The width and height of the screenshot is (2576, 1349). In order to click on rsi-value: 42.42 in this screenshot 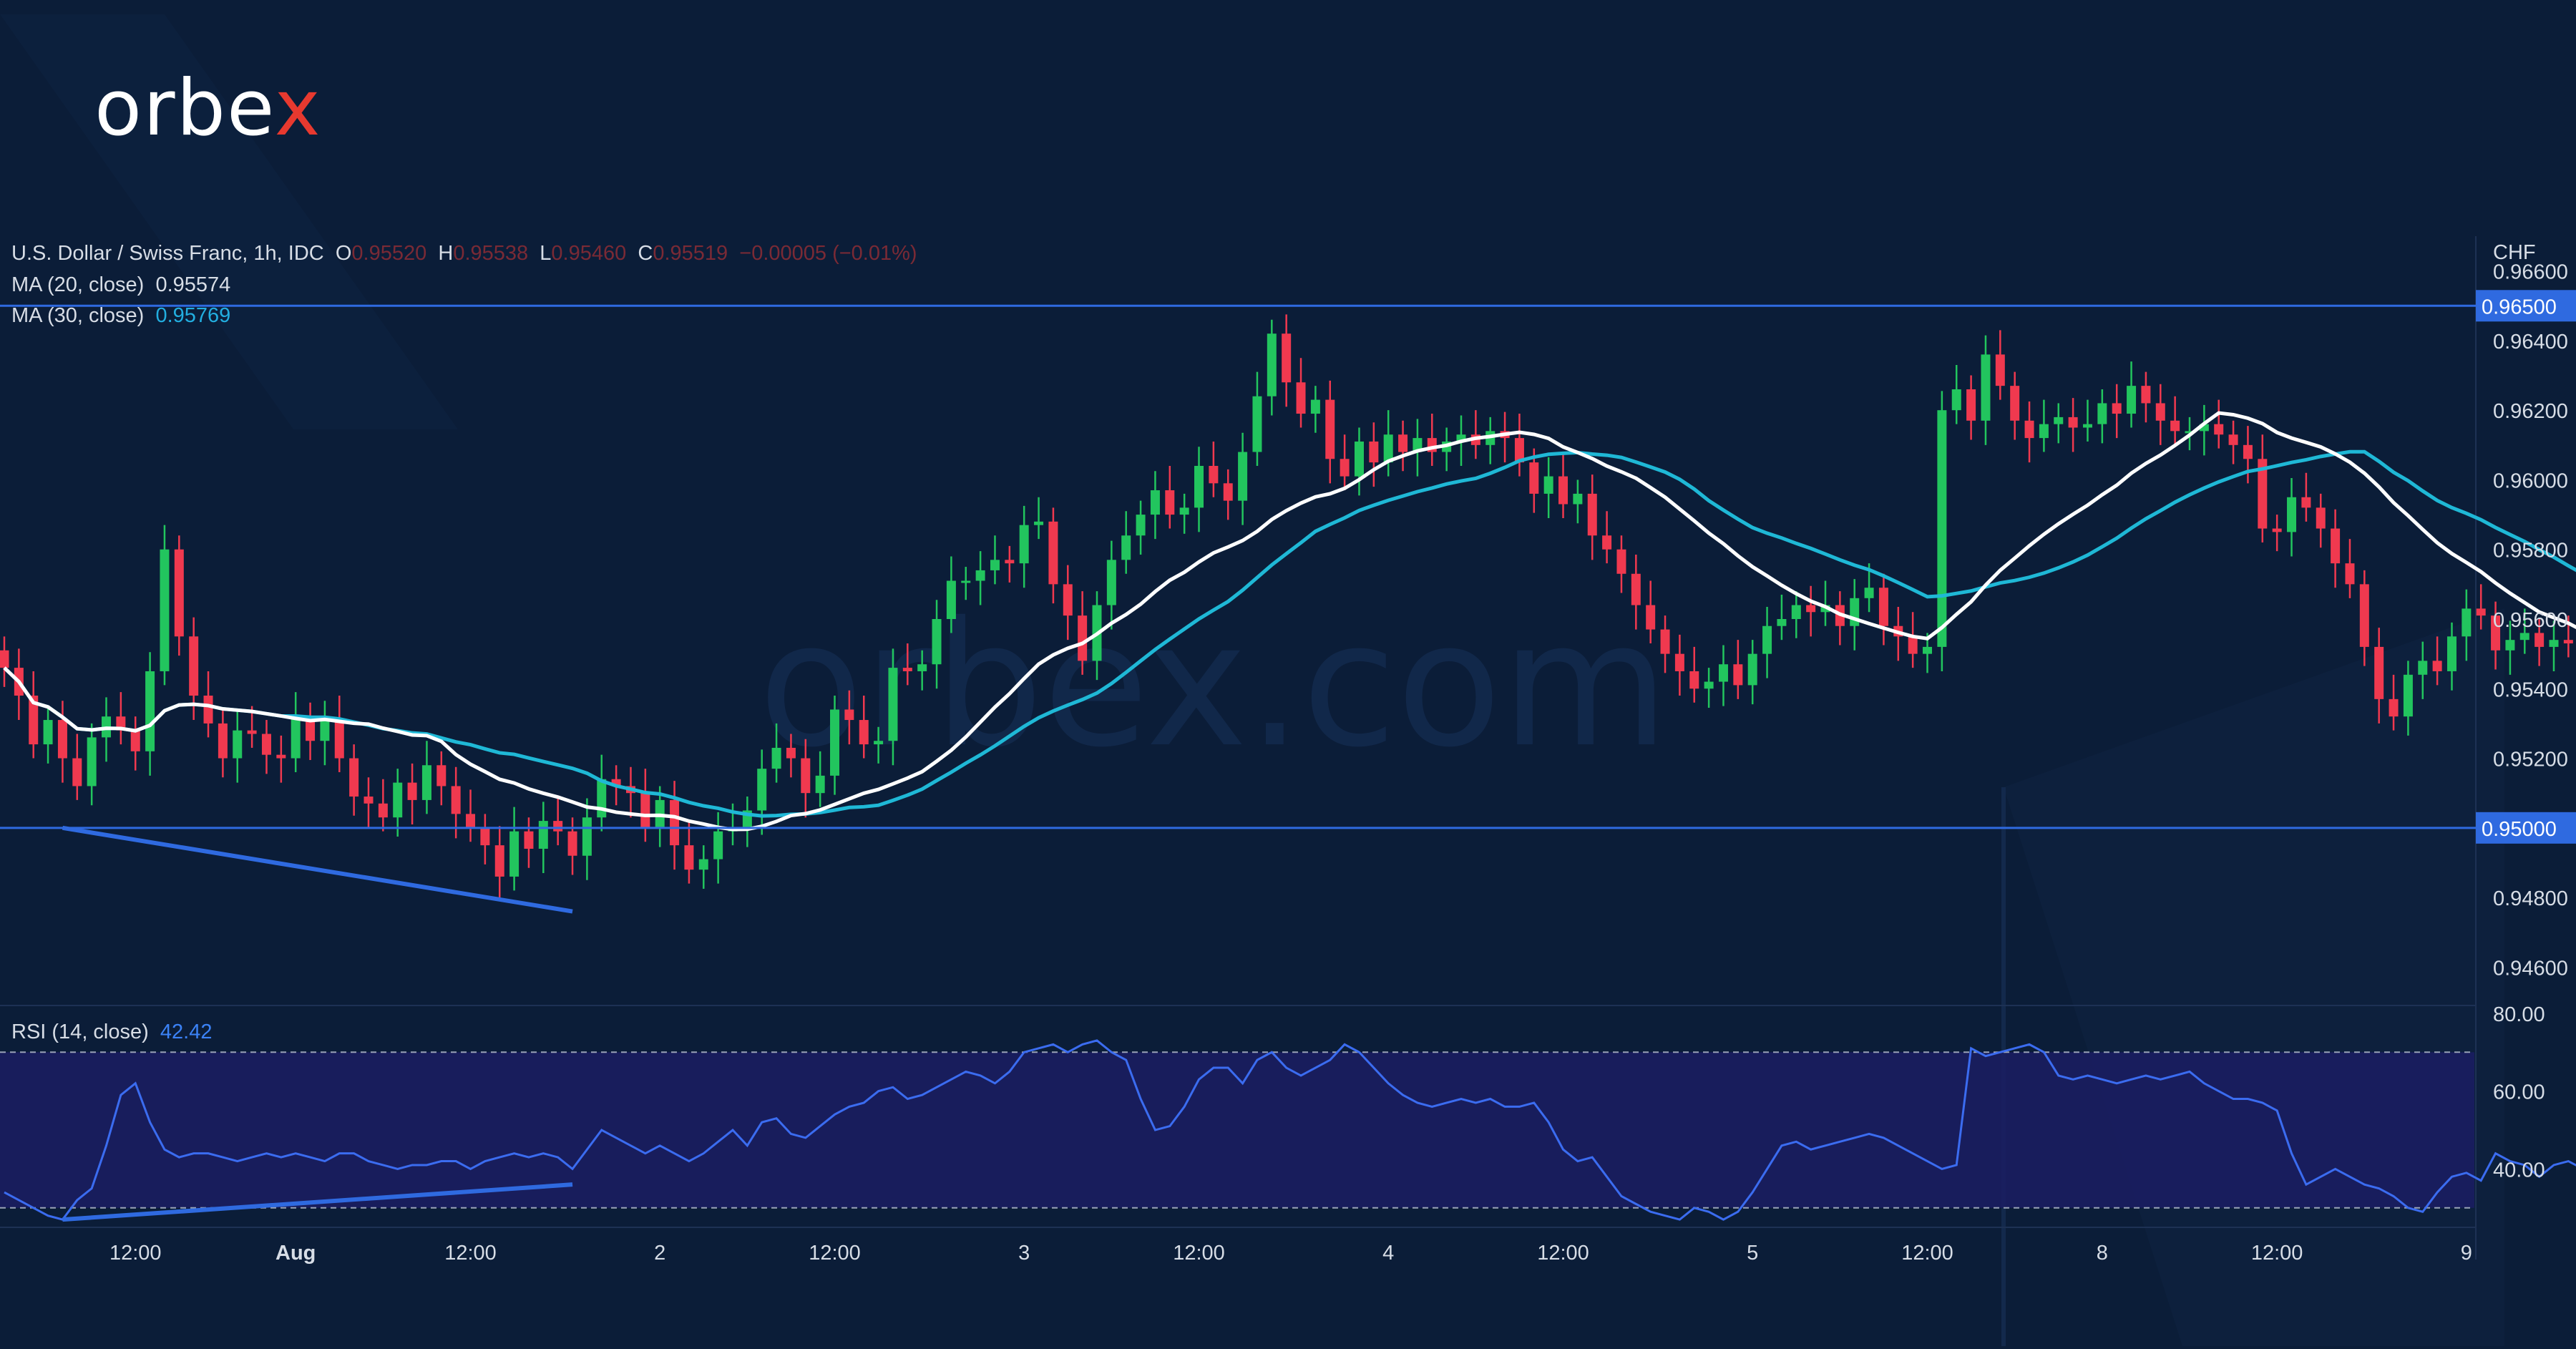, I will do `click(186, 1032)`.